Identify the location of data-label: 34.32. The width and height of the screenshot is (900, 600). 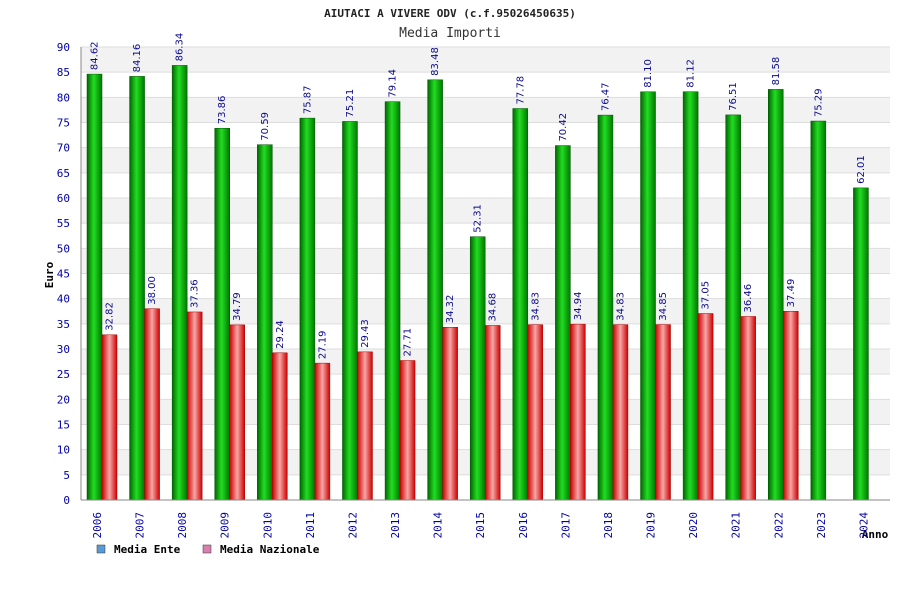
(450, 309).